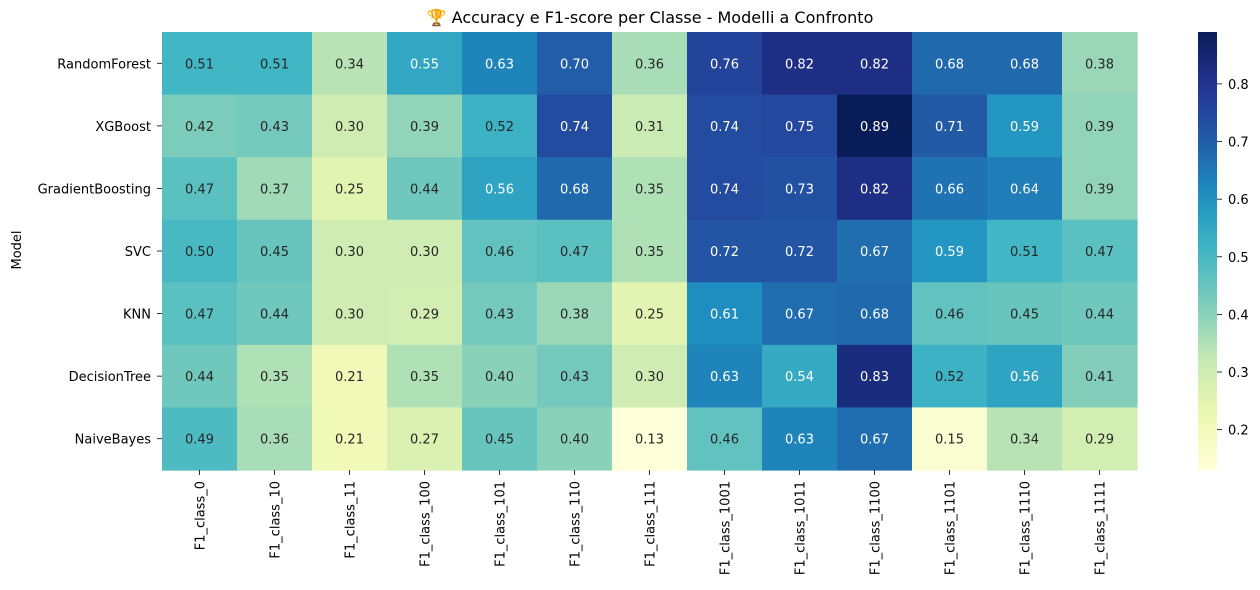 Image resolution: width=1260 pixels, height=590 pixels. What do you see at coordinates (94, 189) in the screenshot?
I see `row-tick-label: GradientBoosting` at bounding box center [94, 189].